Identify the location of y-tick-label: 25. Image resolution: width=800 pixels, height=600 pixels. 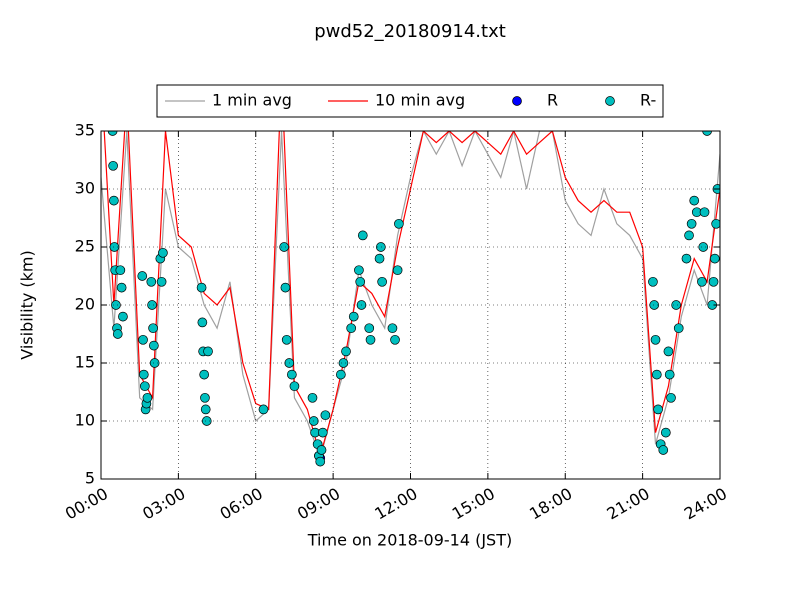
(85, 246).